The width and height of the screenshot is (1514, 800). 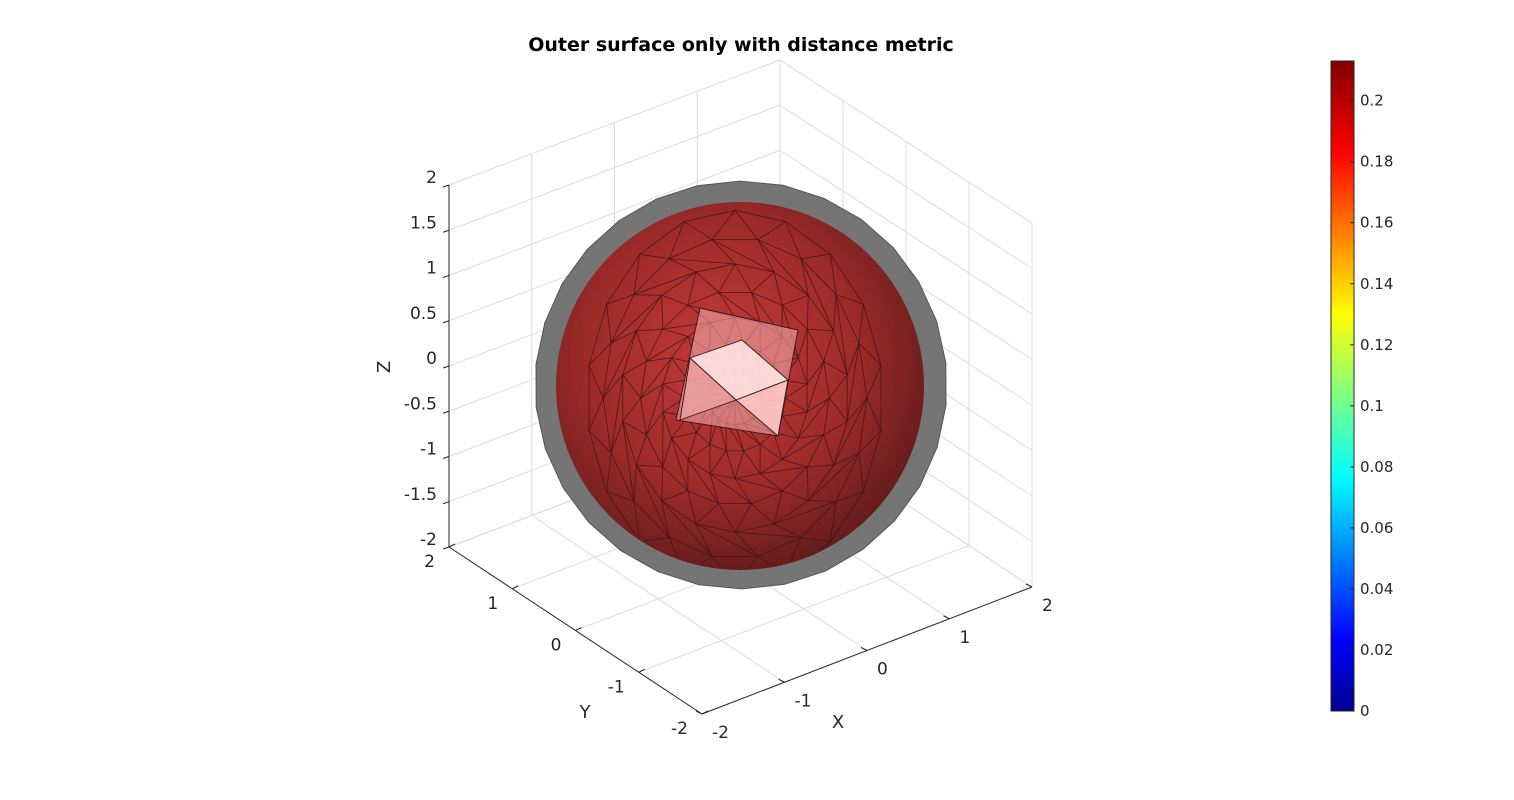 What do you see at coordinates (423, 314) in the screenshot?
I see `z-tick-label: 0.5` at bounding box center [423, 314].